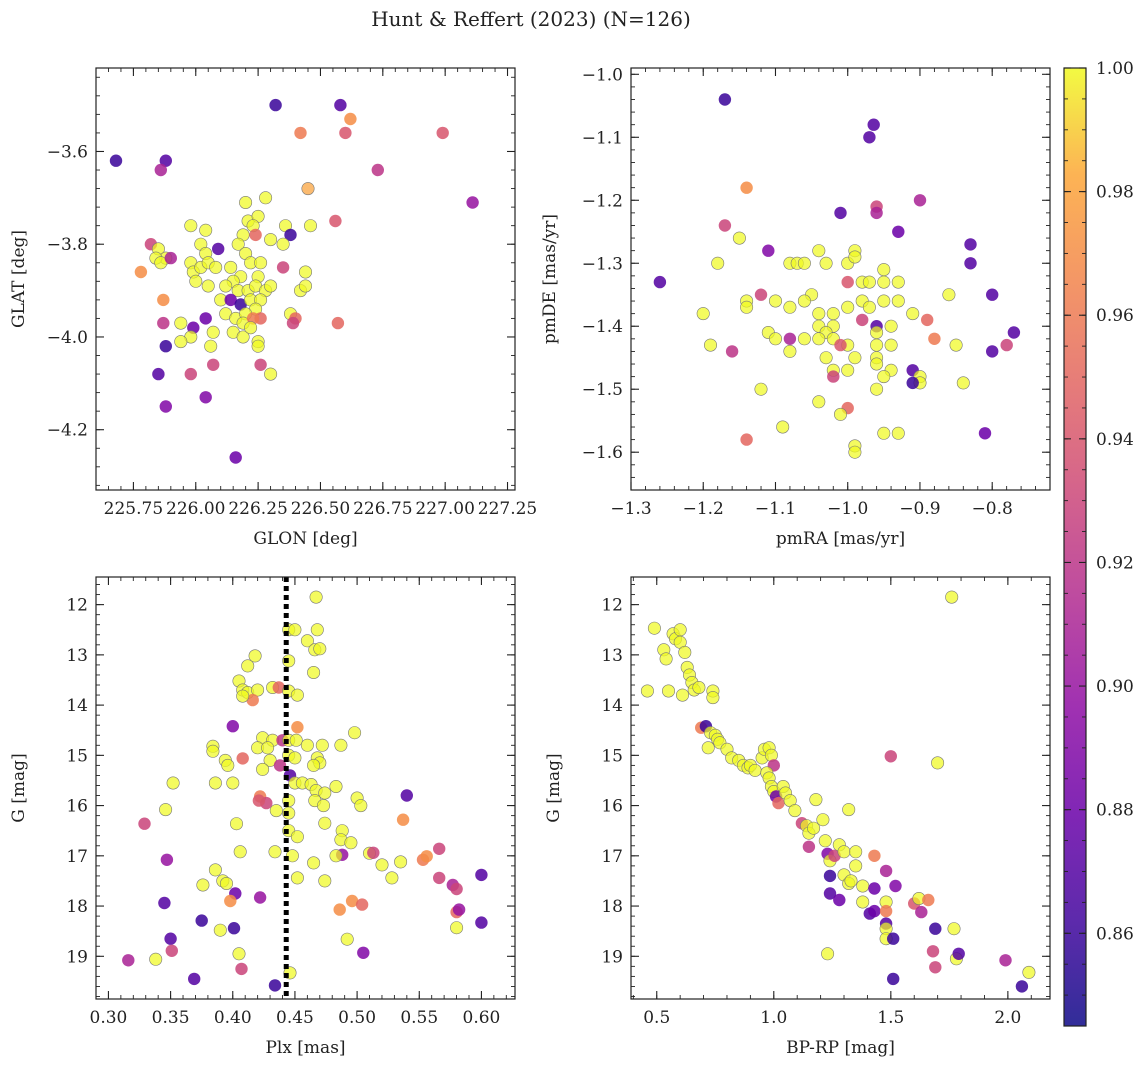 This screenshot has height=1067, width=1148. I want to click on y-tick-label: 16, so click(77, 807).